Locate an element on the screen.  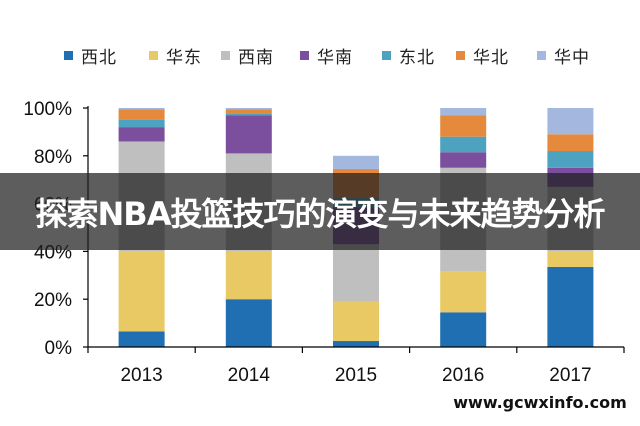
legend-label: 华南 is located at coordinates (335, 57).